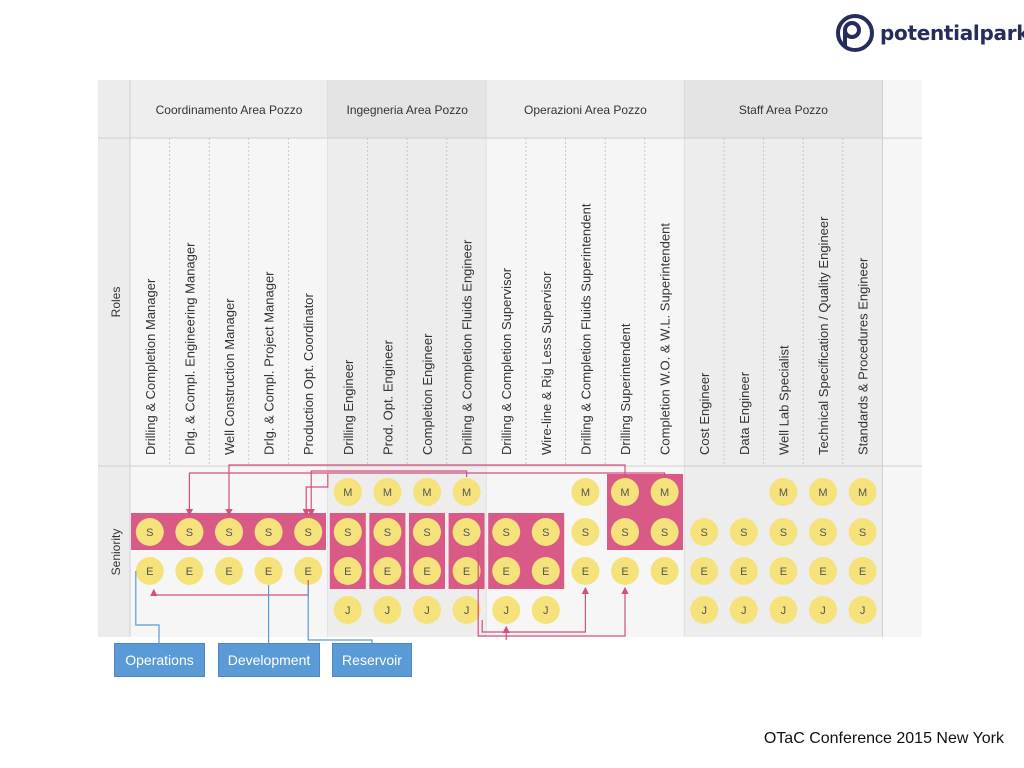  I want to click on seniority-axis-label: Seniority, so click(116, 552).